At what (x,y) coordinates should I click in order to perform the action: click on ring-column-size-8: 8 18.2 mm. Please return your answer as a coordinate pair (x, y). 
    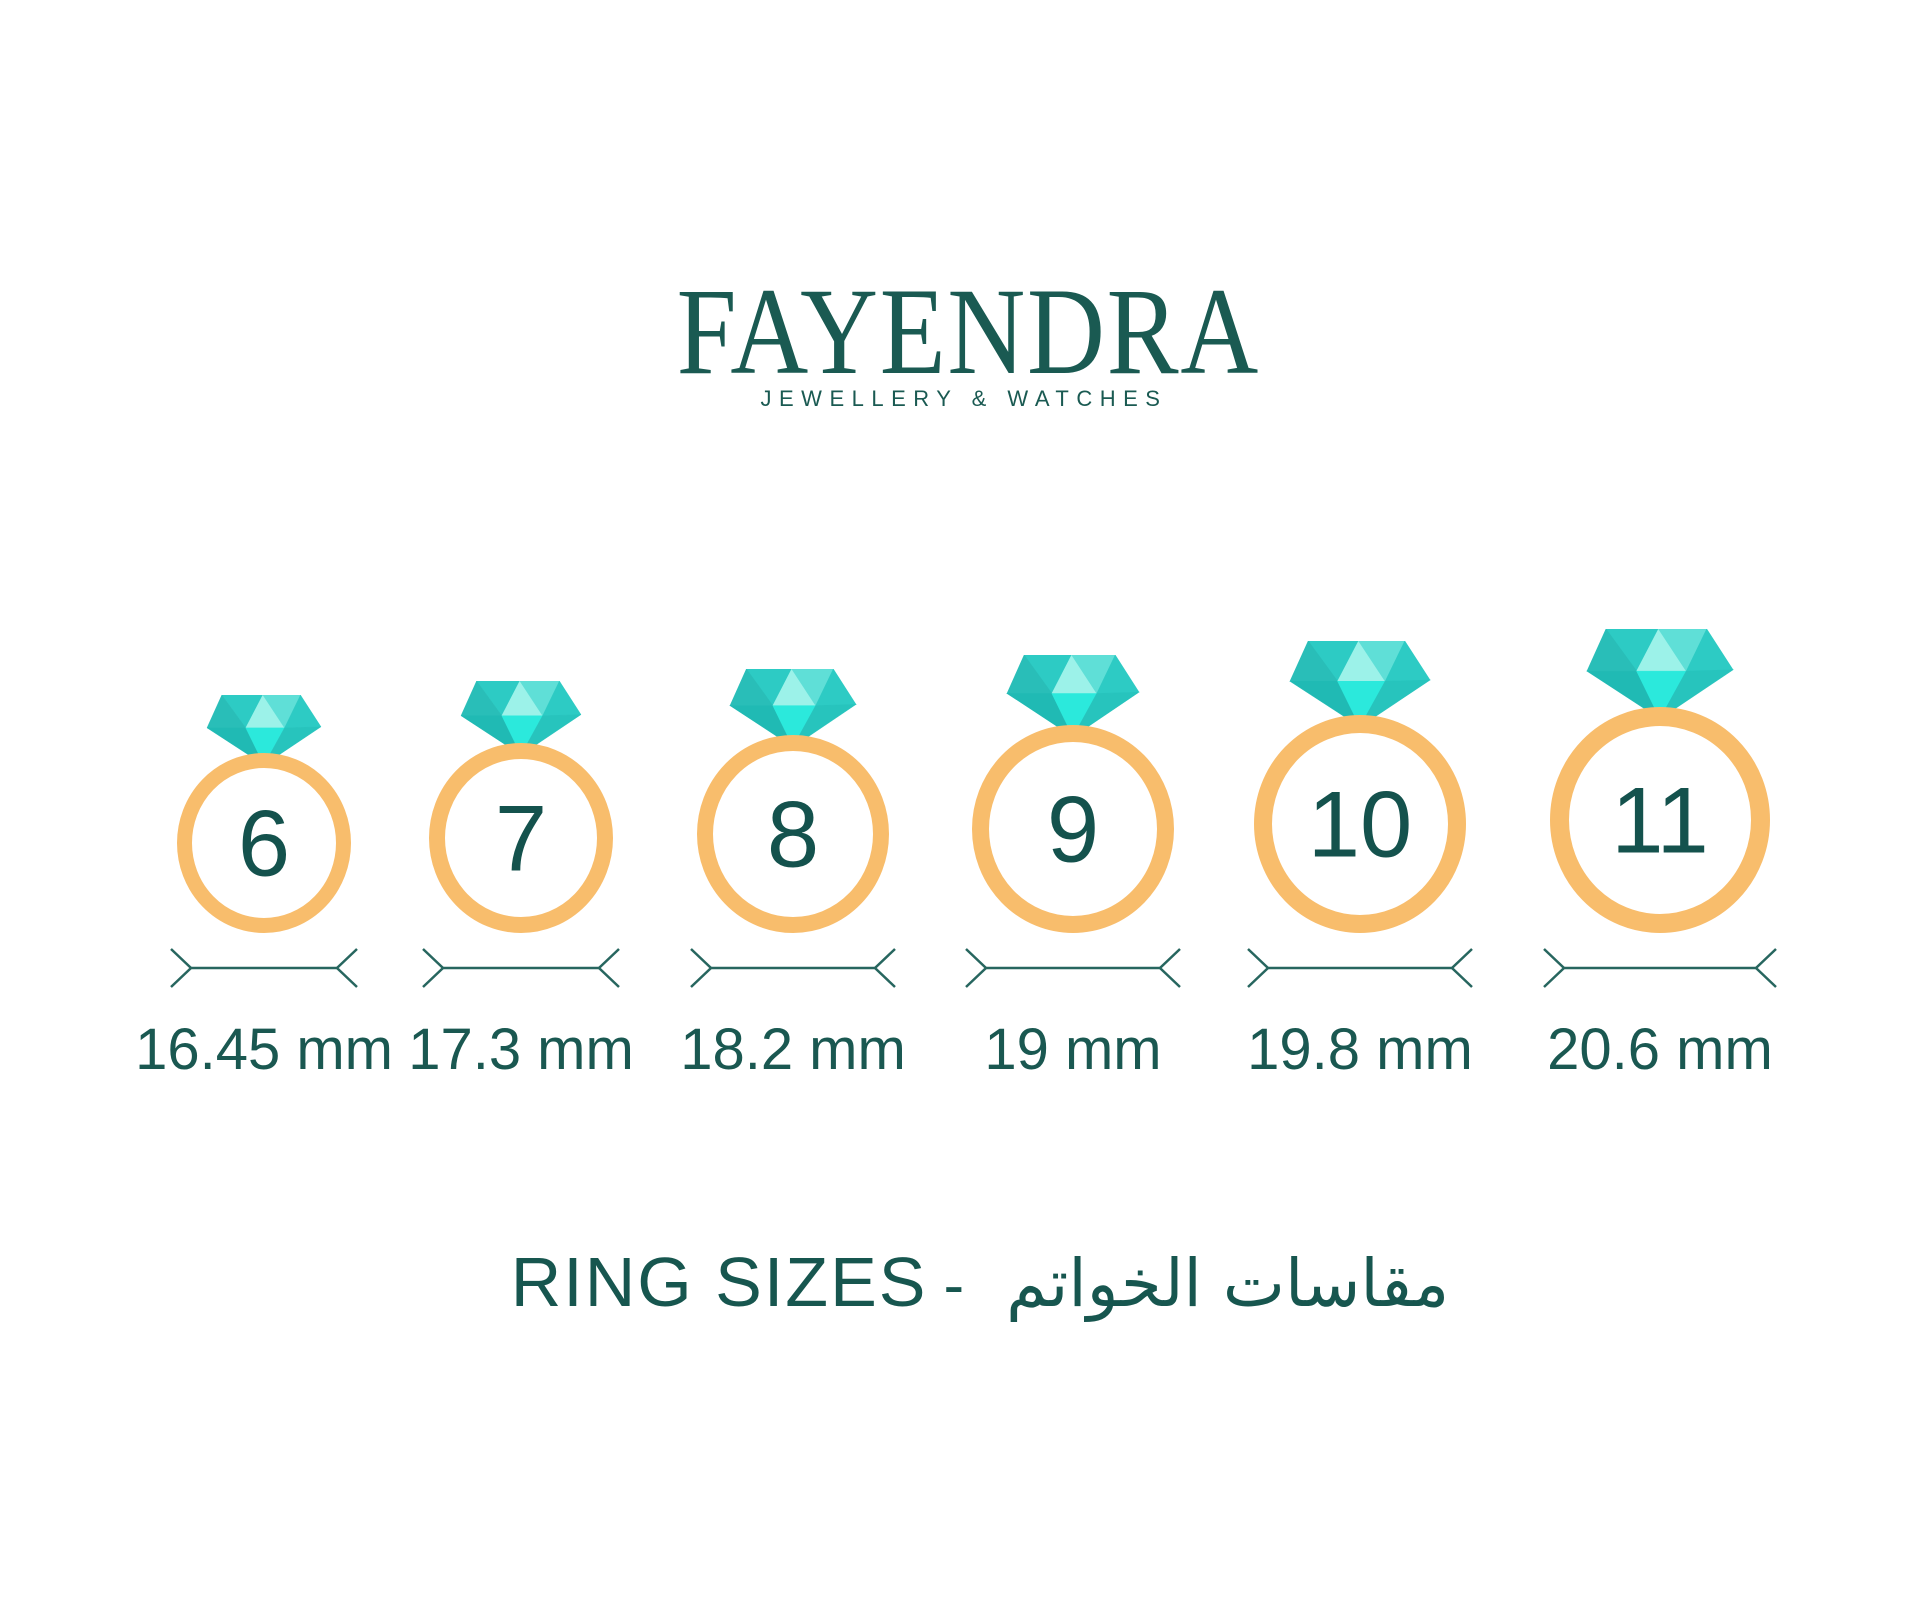
    Looking at the image, I should click on (793, 876).